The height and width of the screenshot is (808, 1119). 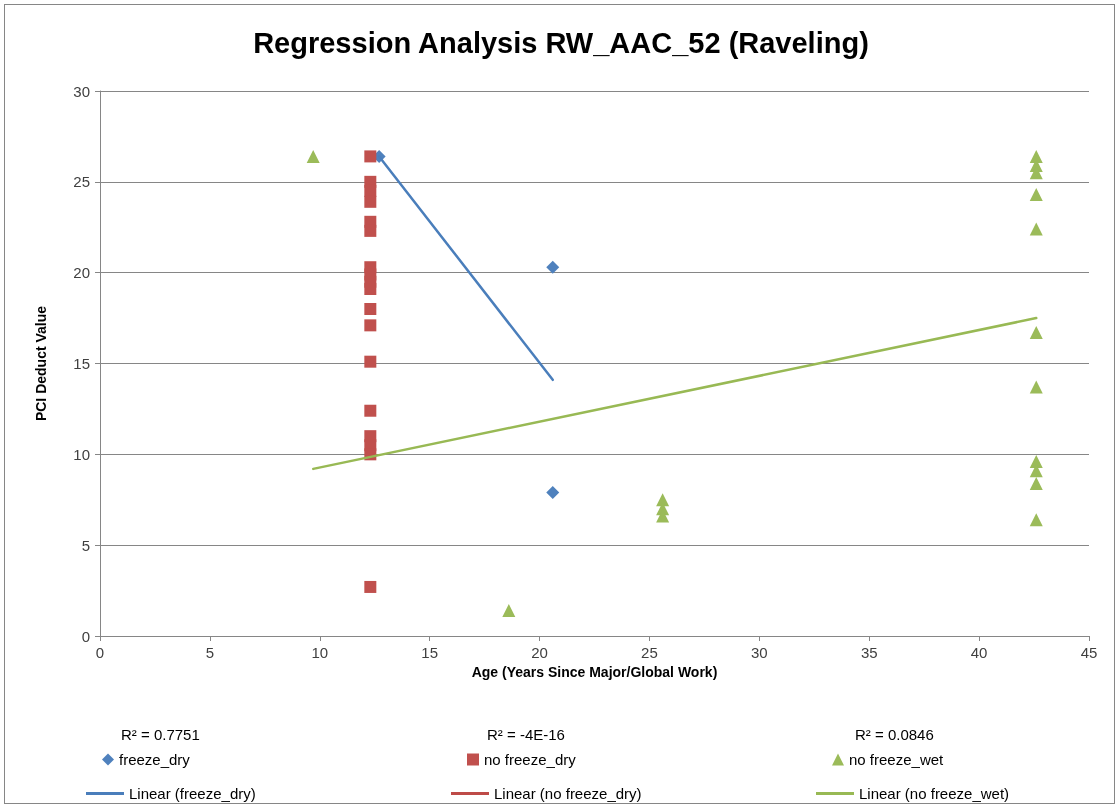 I want to click on y-tick-label: 5, so click(x=85, y=545).